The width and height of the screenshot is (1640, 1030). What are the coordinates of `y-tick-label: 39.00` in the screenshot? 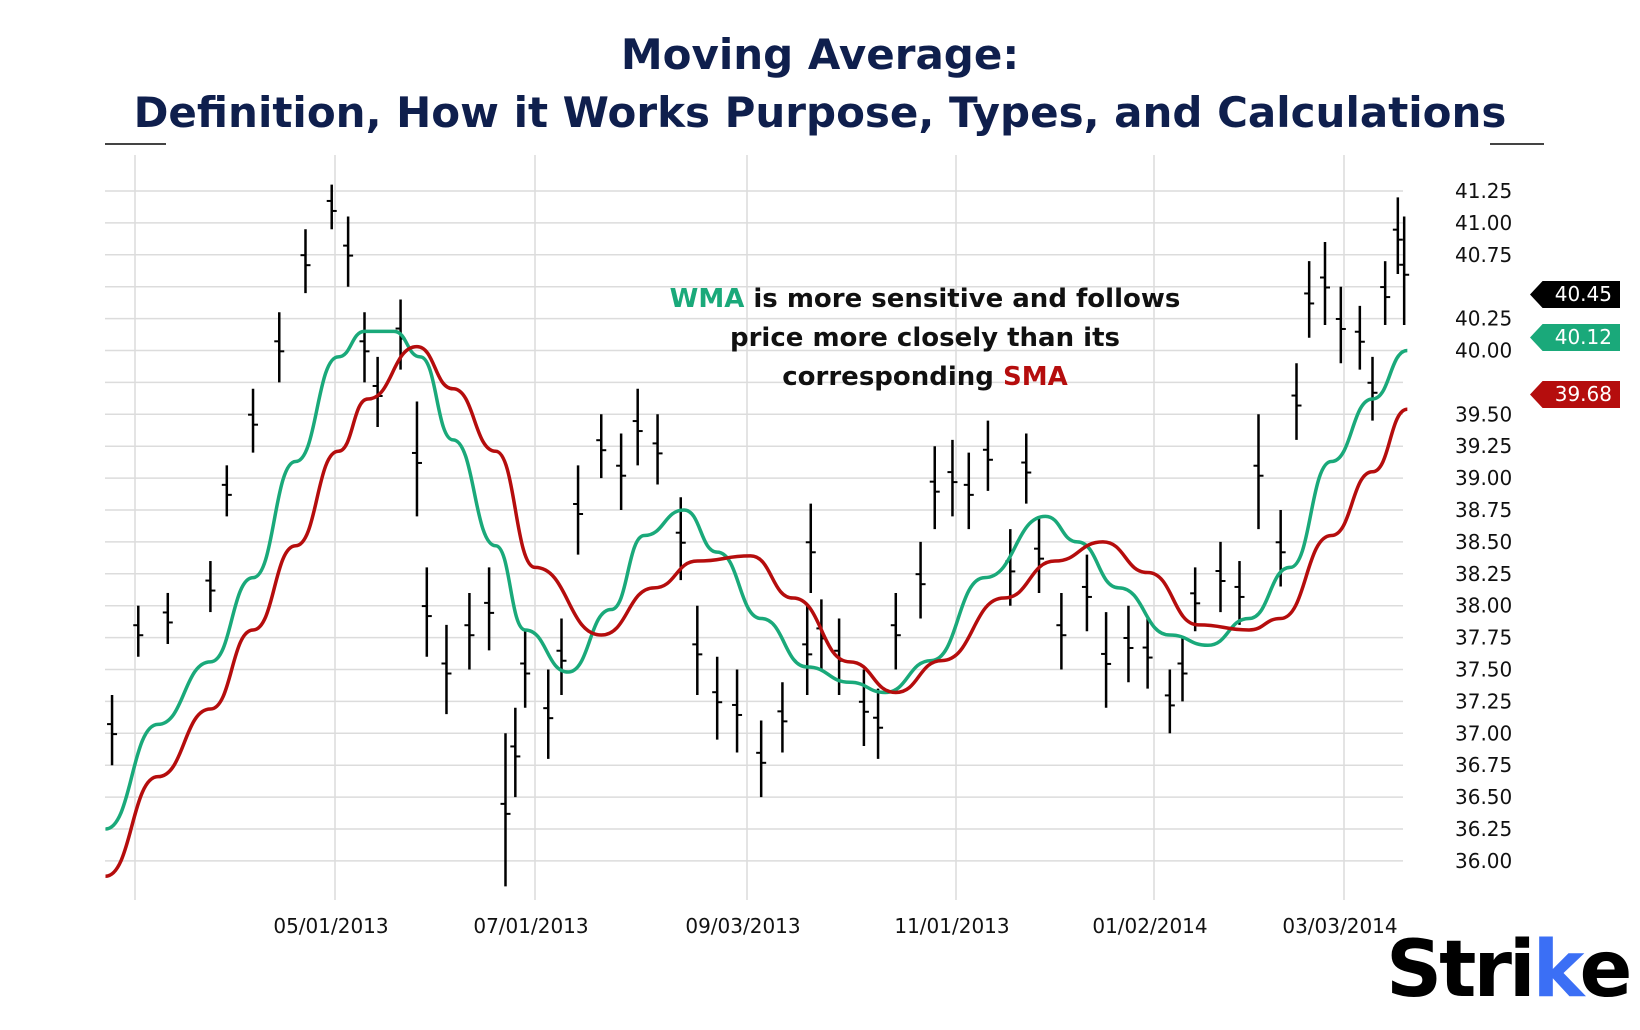 It's located at (1483, 478).